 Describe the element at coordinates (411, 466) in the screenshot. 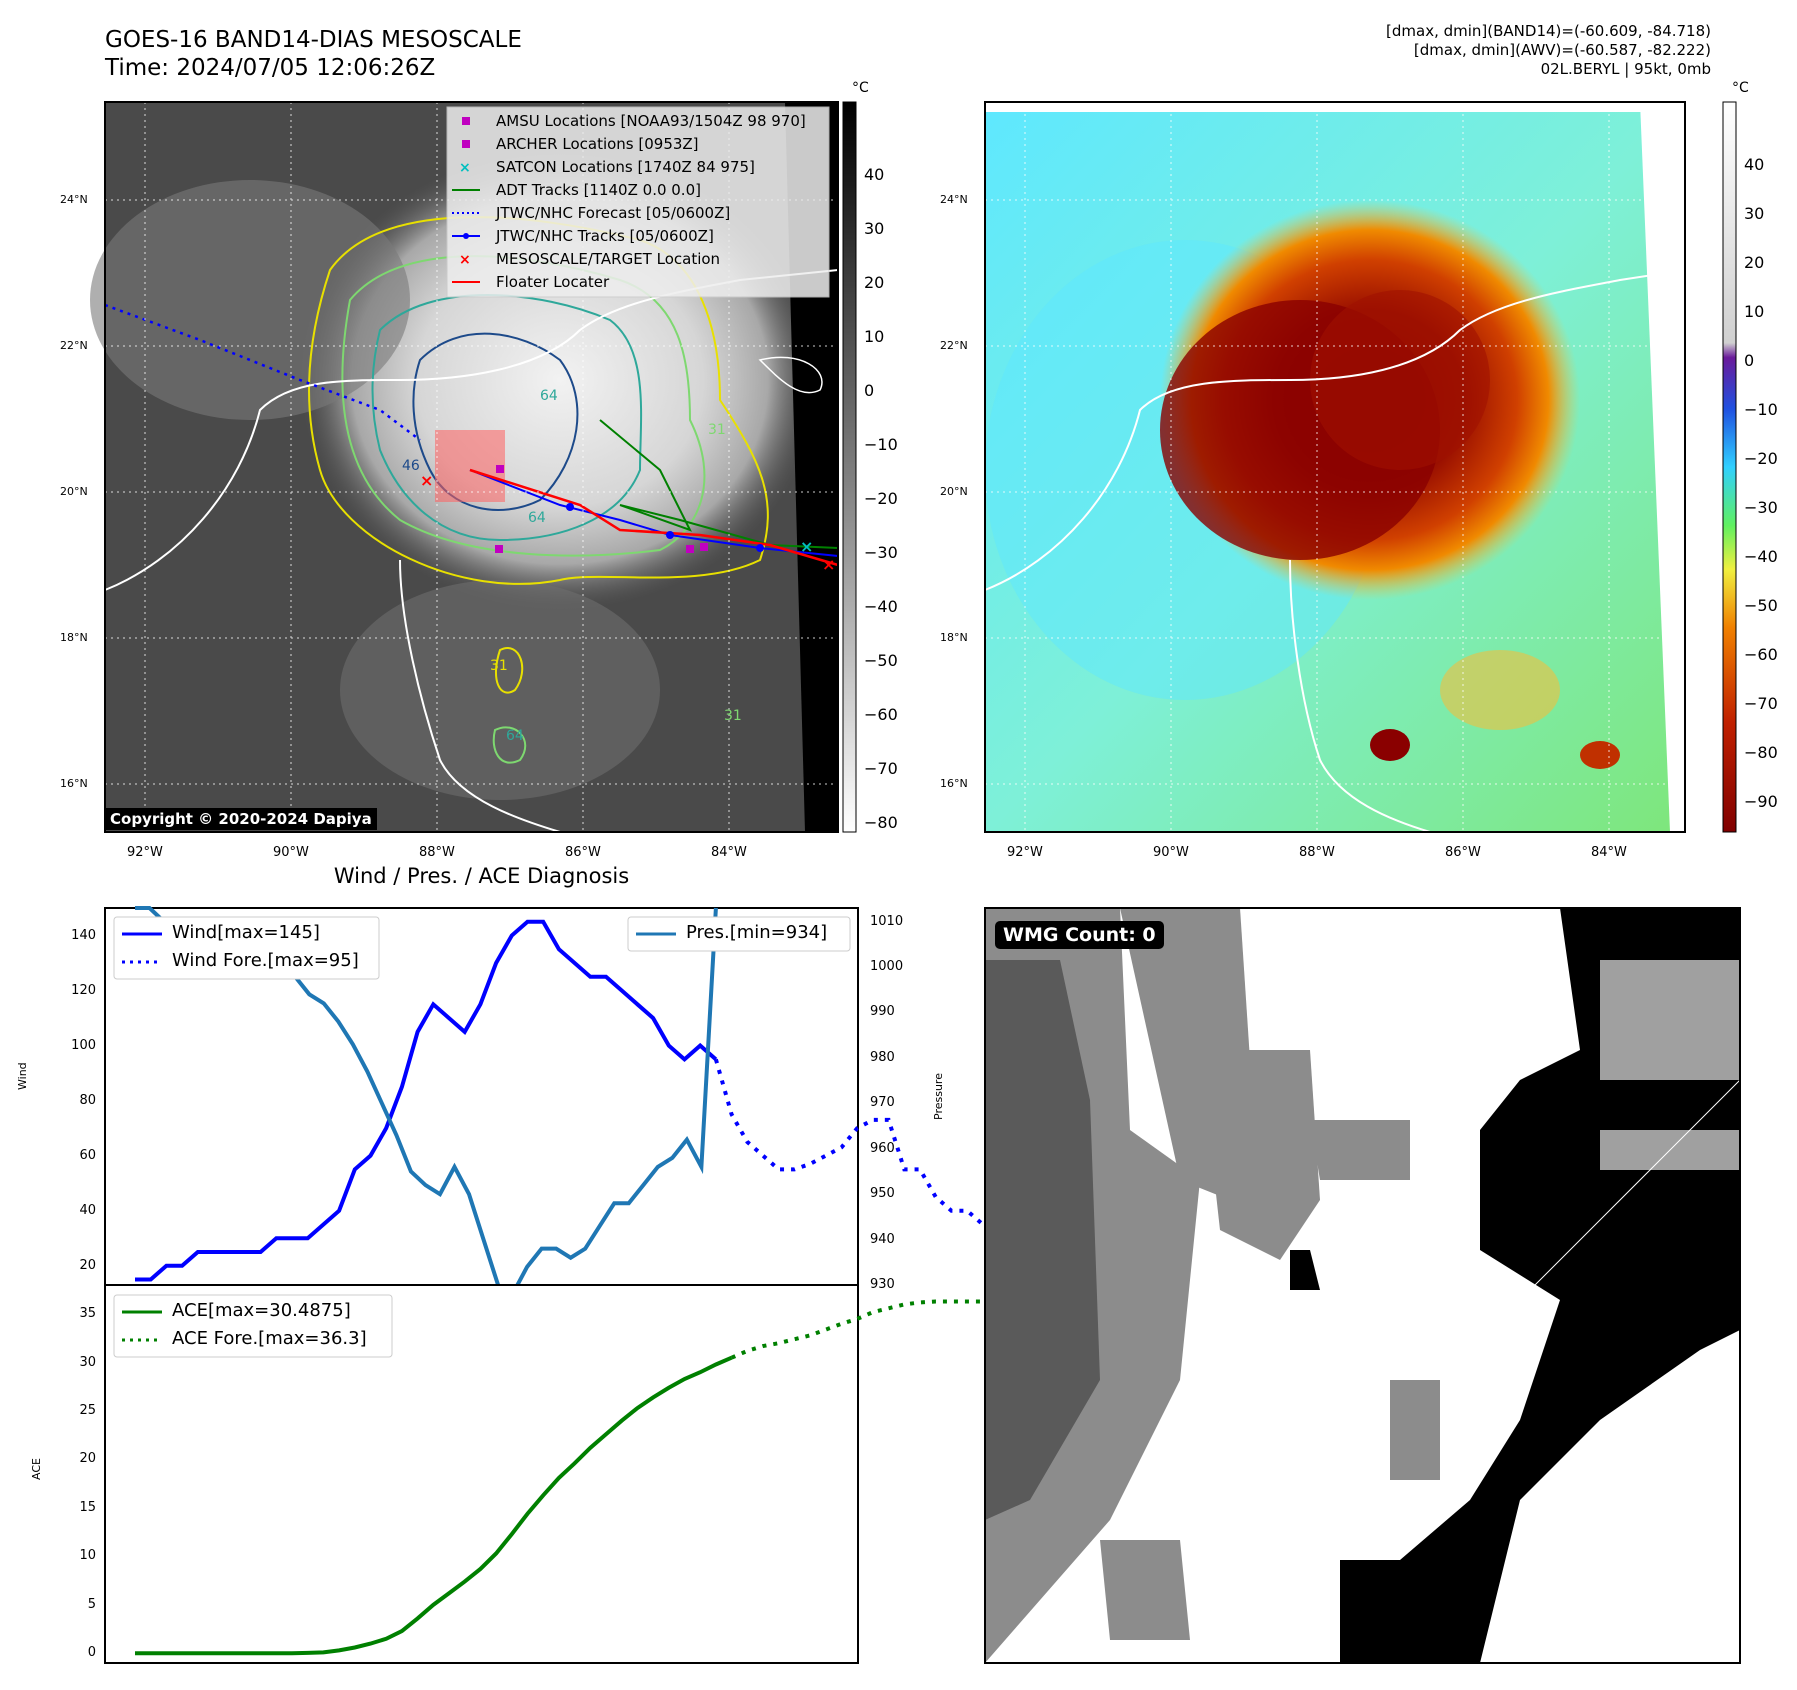

I see `contour-label: 46` at that location.